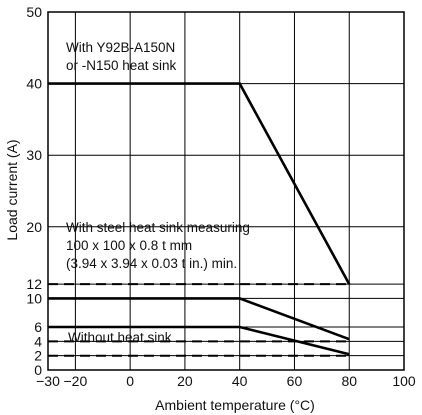 The image size is (422, 415). Describe the element at coordinates (38, 370) in the screenshot. I see `y-tick-label: 0` at that location.